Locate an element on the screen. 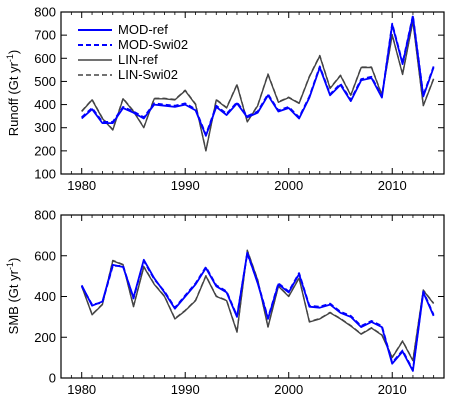 The height and width of the screenshot is (407, 454). runoff-y-tick-label: 100 is located at coordinates (45, 174).